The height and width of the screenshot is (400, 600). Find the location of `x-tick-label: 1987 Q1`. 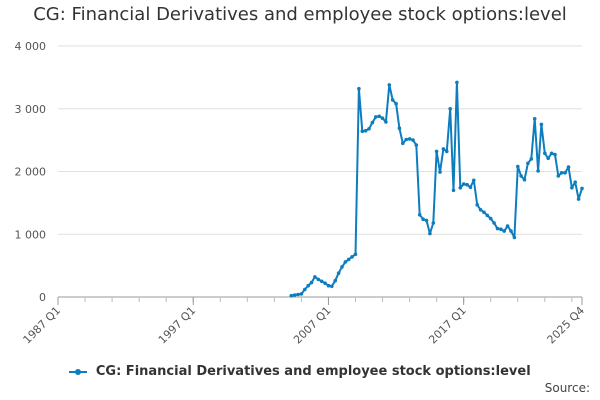

x-tick-label: 1987 Q1 is located at coordinates (42, 325).